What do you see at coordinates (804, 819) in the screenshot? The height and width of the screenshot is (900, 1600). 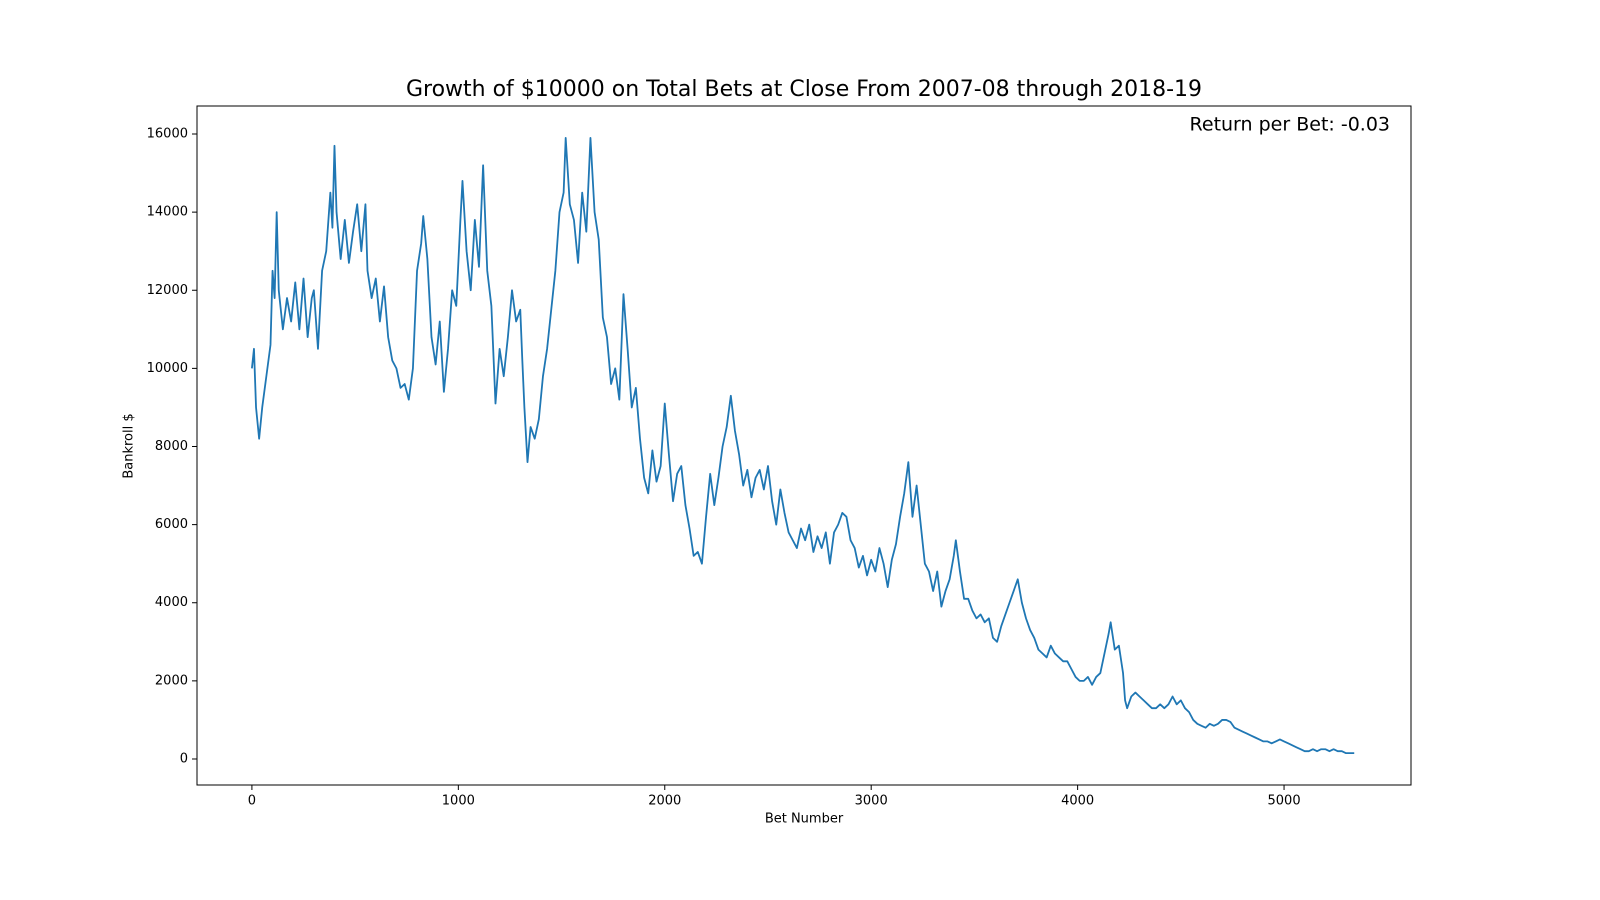 I see `x-axis-label: Bet Number` at bounding box center [804, 819].